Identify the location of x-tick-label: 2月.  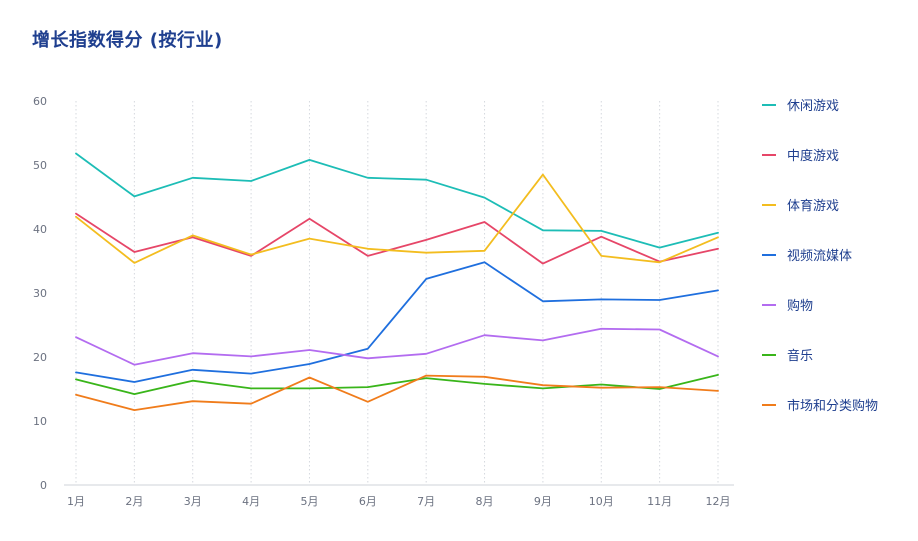
(134, 501).